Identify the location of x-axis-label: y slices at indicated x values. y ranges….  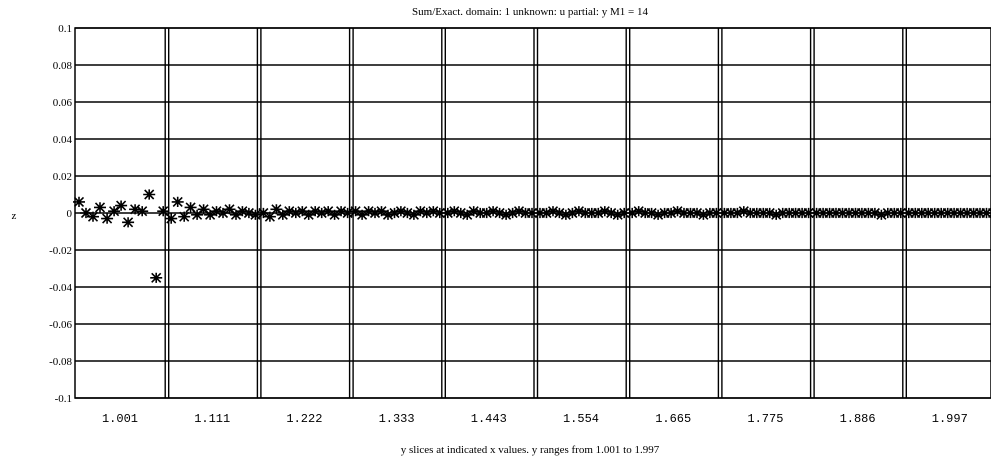
(530, 450).